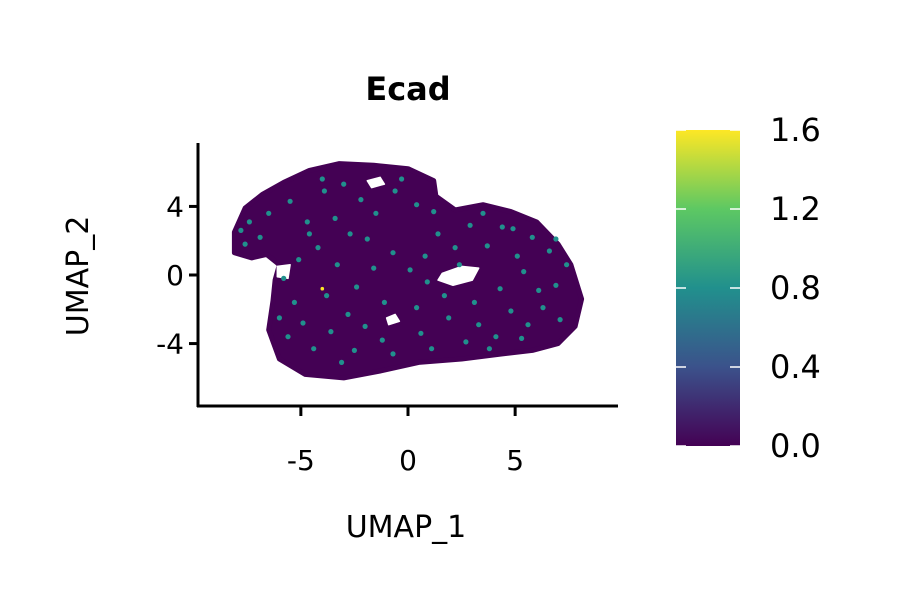  What do you see at coordinates (322, 288) in the screenshot?
I see `high-expression-cell-point` at bounding box center [322, 288].